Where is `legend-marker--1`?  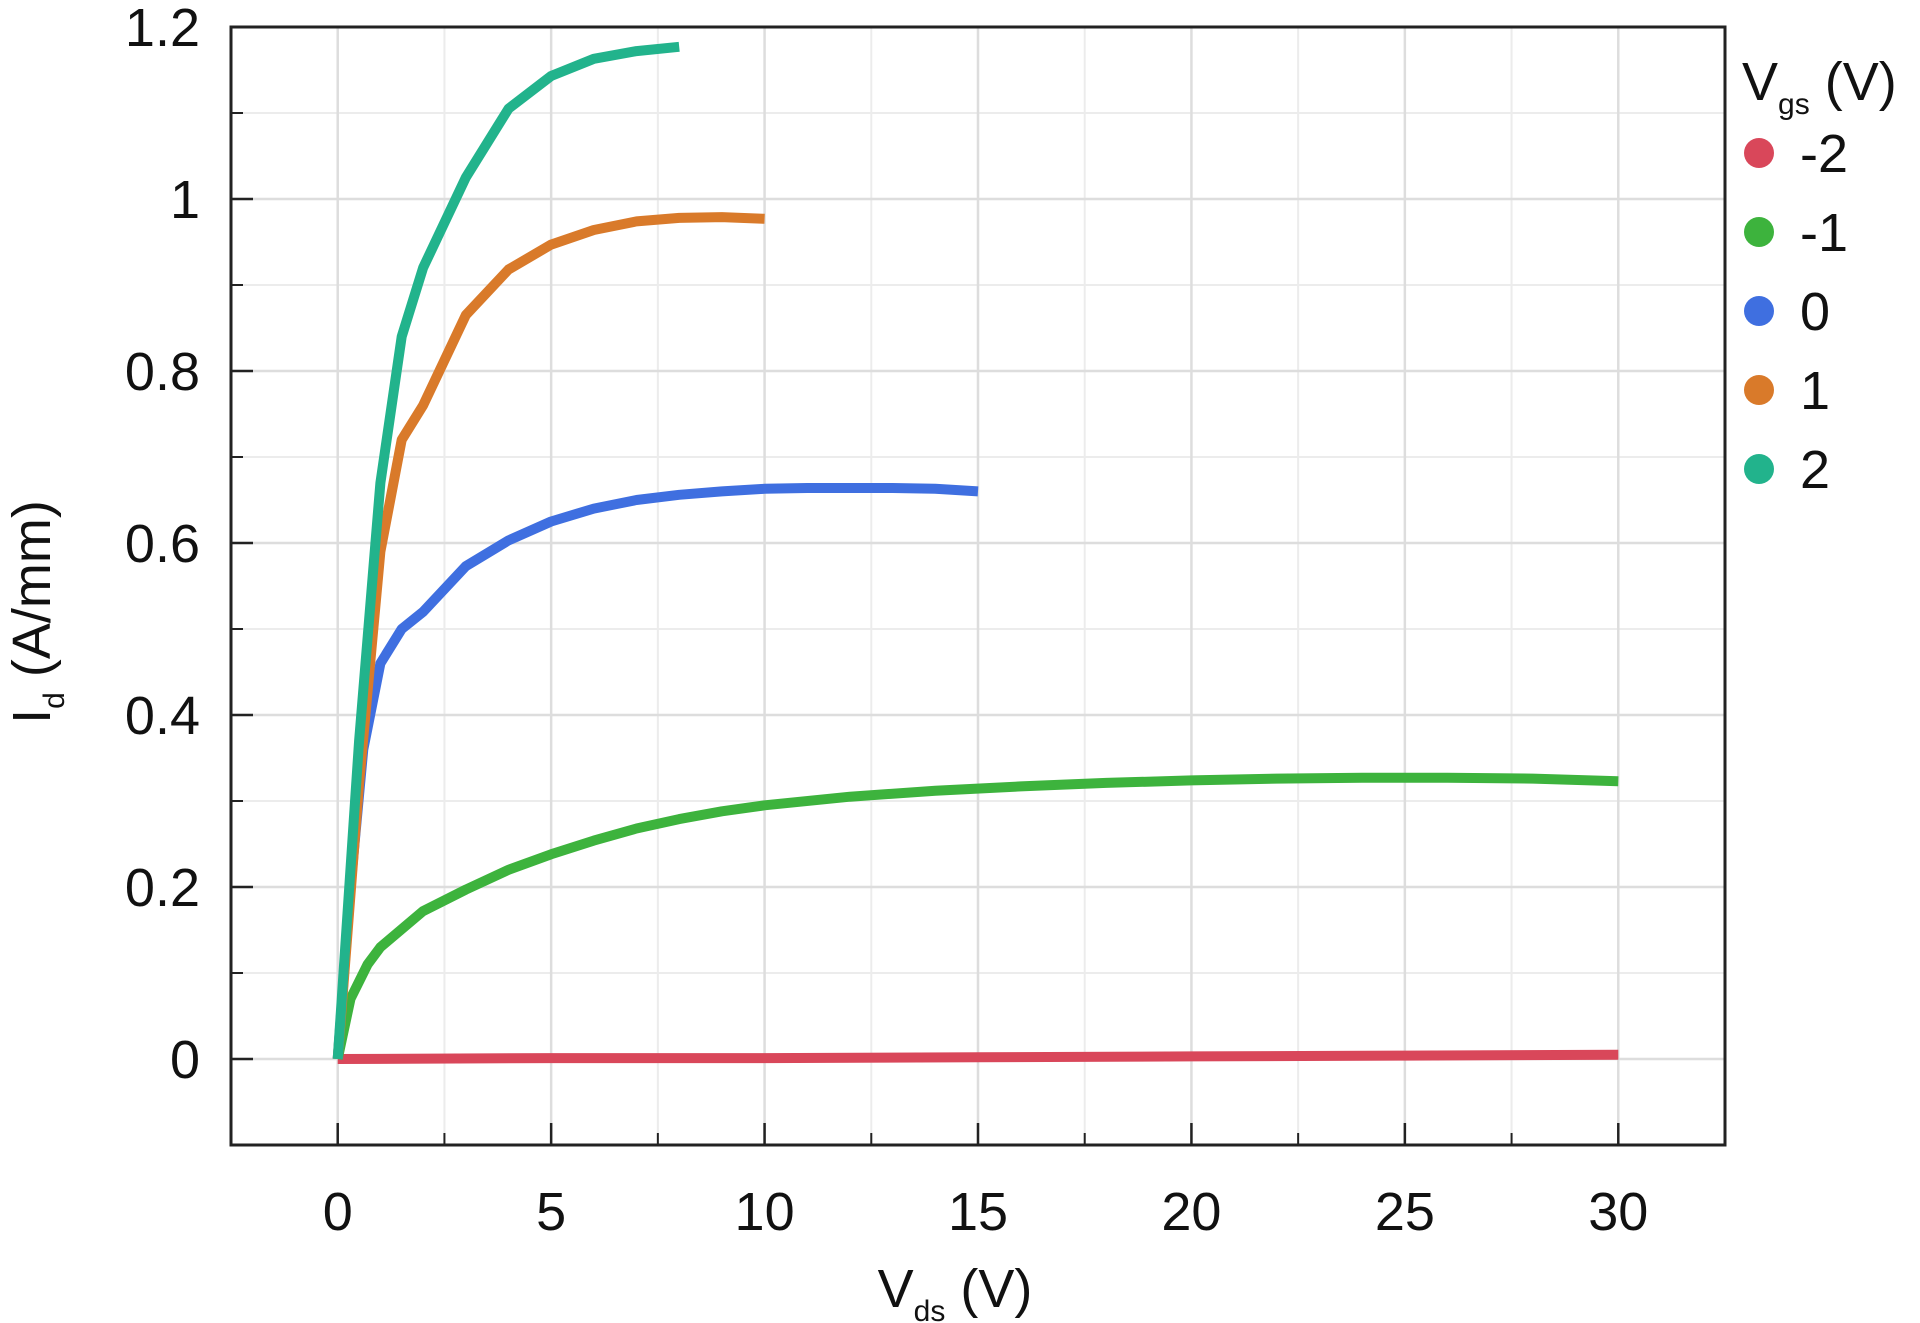 legend-marker--1 is located at coordinates (1759, 232).